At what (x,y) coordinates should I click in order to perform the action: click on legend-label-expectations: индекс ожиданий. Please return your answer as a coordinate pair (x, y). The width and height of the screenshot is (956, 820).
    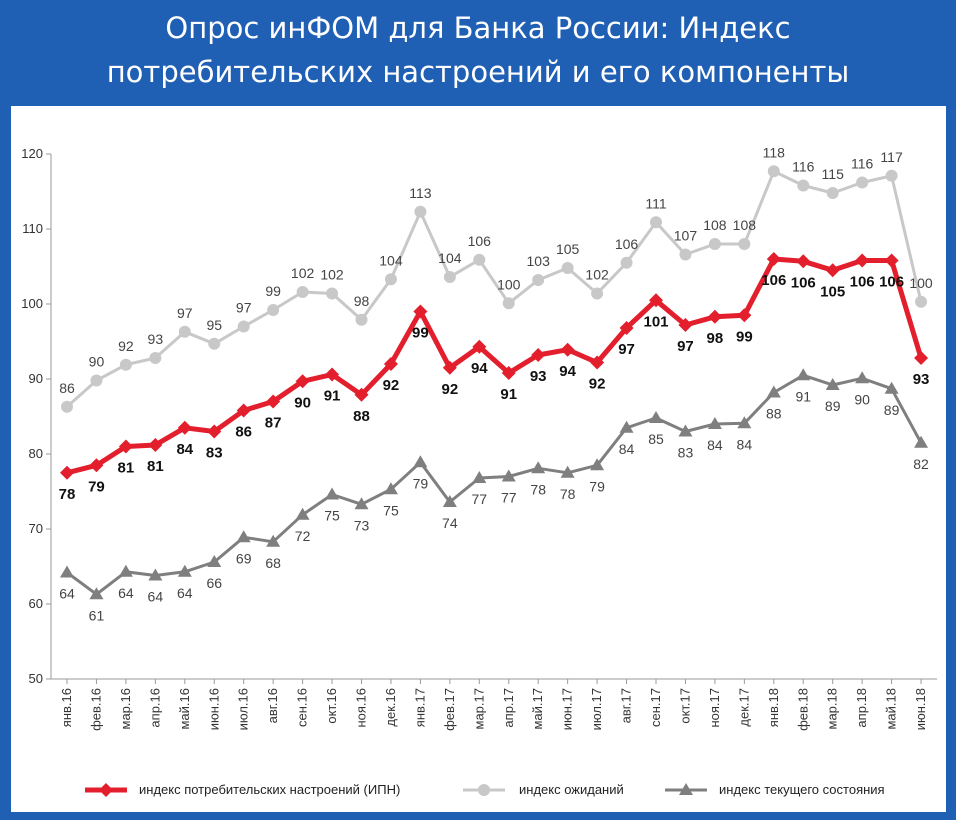
    Looking at the image, I should click on (571, 789).